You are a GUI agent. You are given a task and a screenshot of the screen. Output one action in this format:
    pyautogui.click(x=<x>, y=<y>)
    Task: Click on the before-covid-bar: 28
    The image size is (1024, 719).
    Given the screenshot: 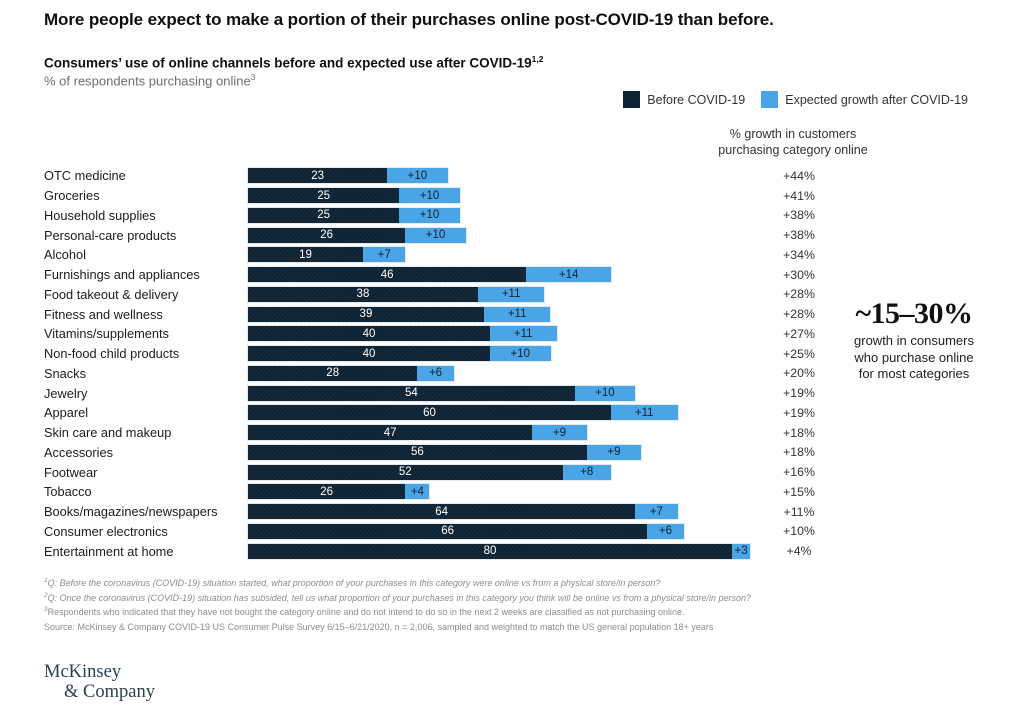 What is the action you would take?
    pyautogui.click(x=333, y=373)
    